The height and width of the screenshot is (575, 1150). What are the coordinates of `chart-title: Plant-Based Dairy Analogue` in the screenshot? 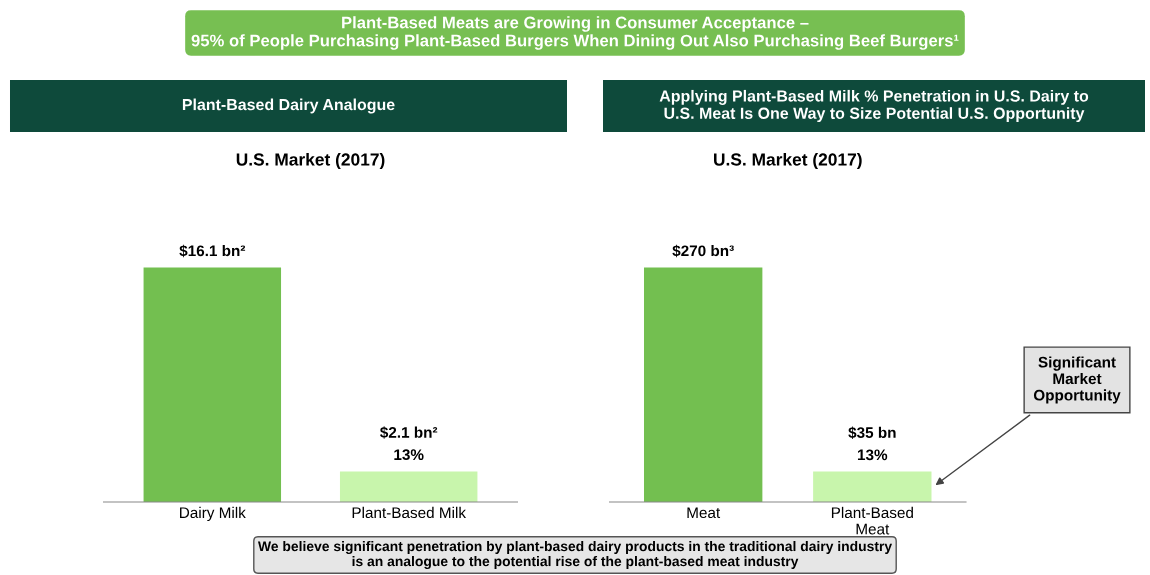 It's located at (288, 106).